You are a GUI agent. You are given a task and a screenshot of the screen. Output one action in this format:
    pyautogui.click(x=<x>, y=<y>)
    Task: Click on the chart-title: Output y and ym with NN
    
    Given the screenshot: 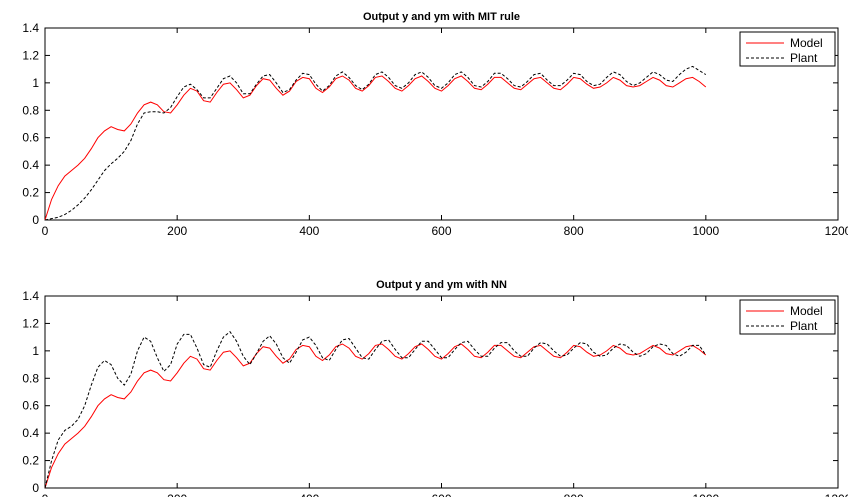 What is the action you would take?
    pyautogui.click(x=441, y=285)
    